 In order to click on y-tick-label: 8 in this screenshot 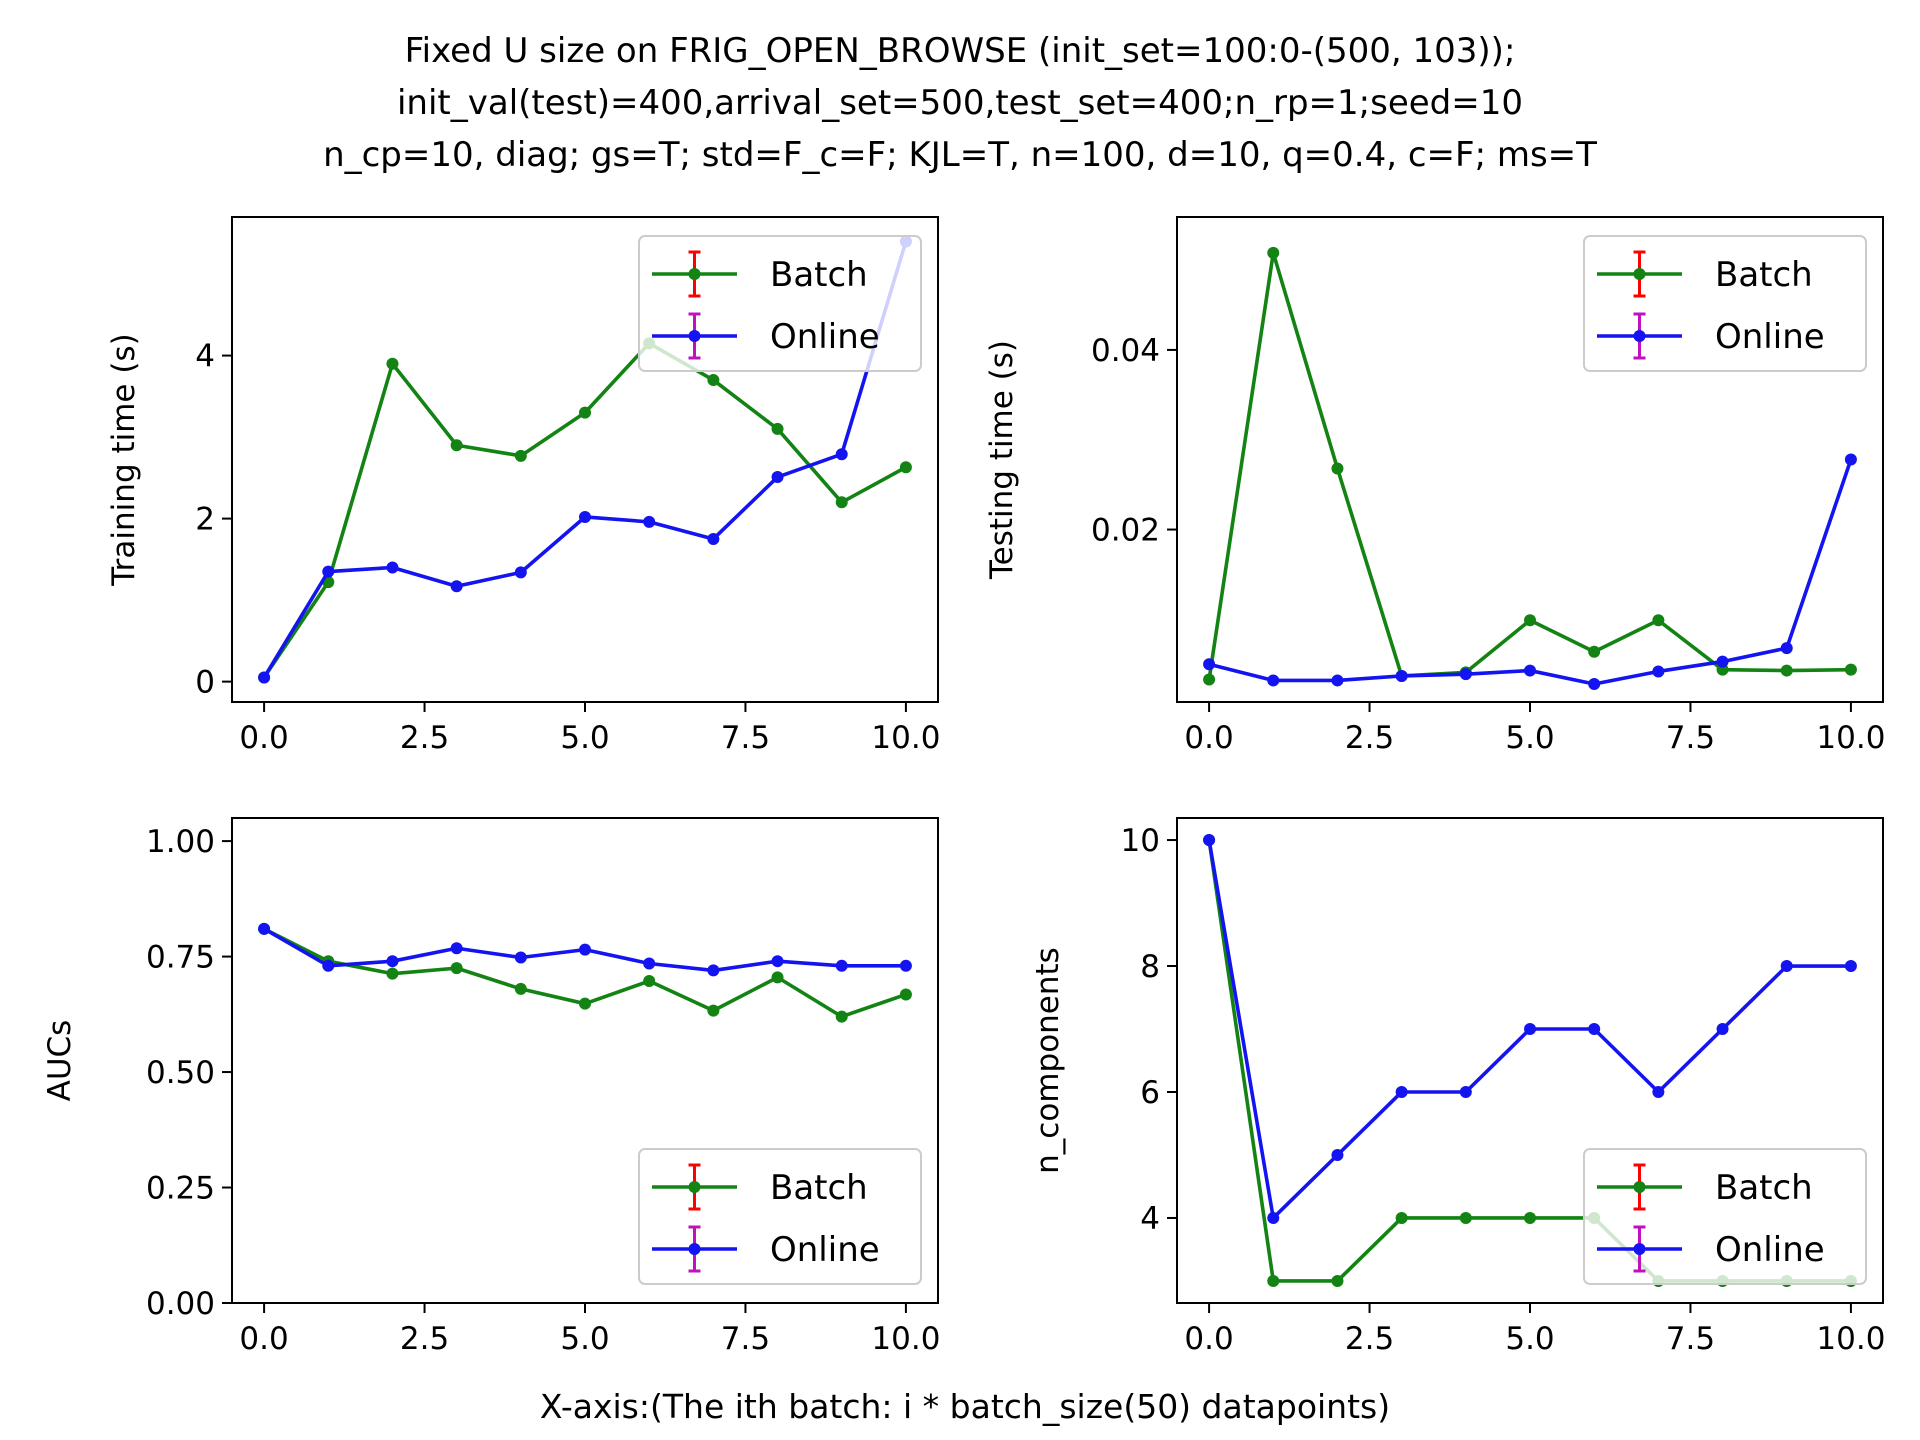, I will do `click(1150, 967)`.